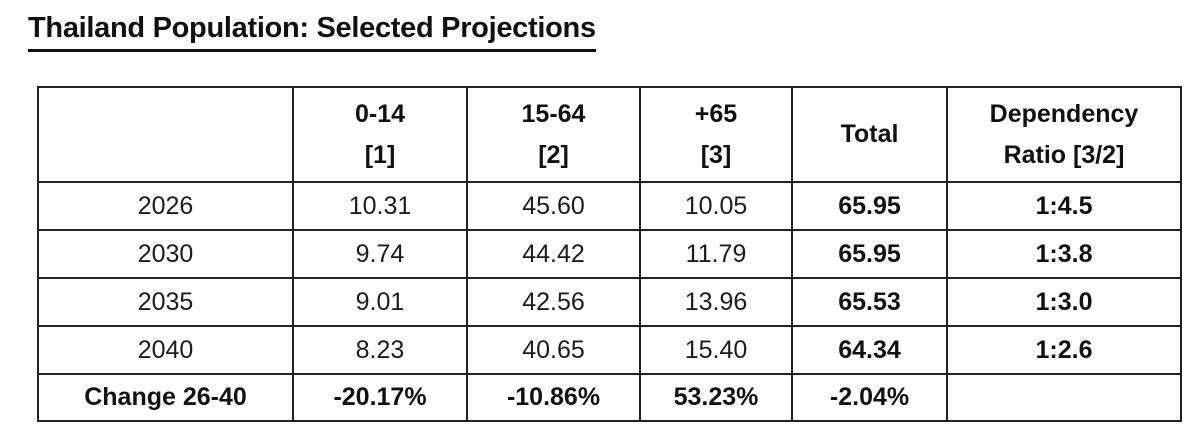 The image size is (1200, 439). I want to click on cell-age-65-plus: 15.40, so click(716, 350).